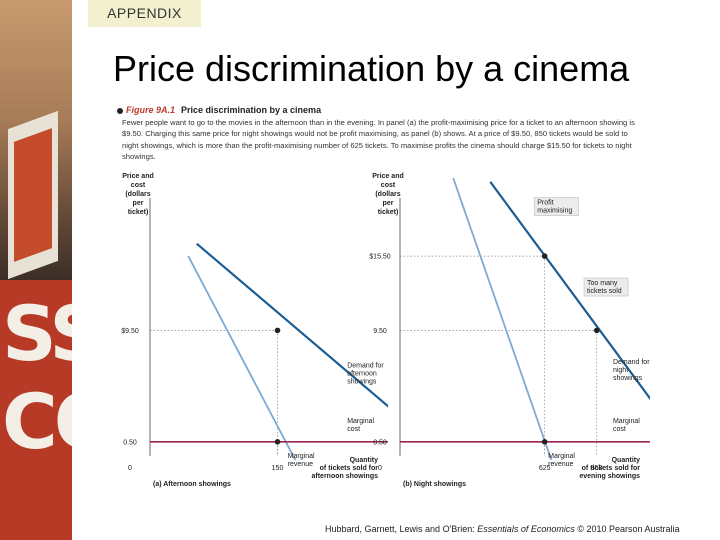 Image resolution: width=720 pixels, height=540 pixels. I want to click on x-axis-label: afternoon showings, so click(345, 476).